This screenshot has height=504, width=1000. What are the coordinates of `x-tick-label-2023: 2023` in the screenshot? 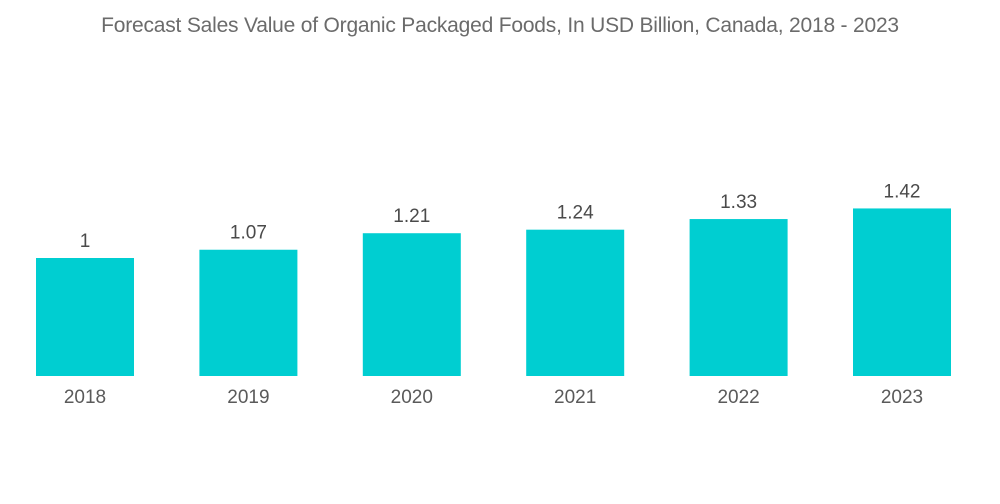 It's located at (902, 397).